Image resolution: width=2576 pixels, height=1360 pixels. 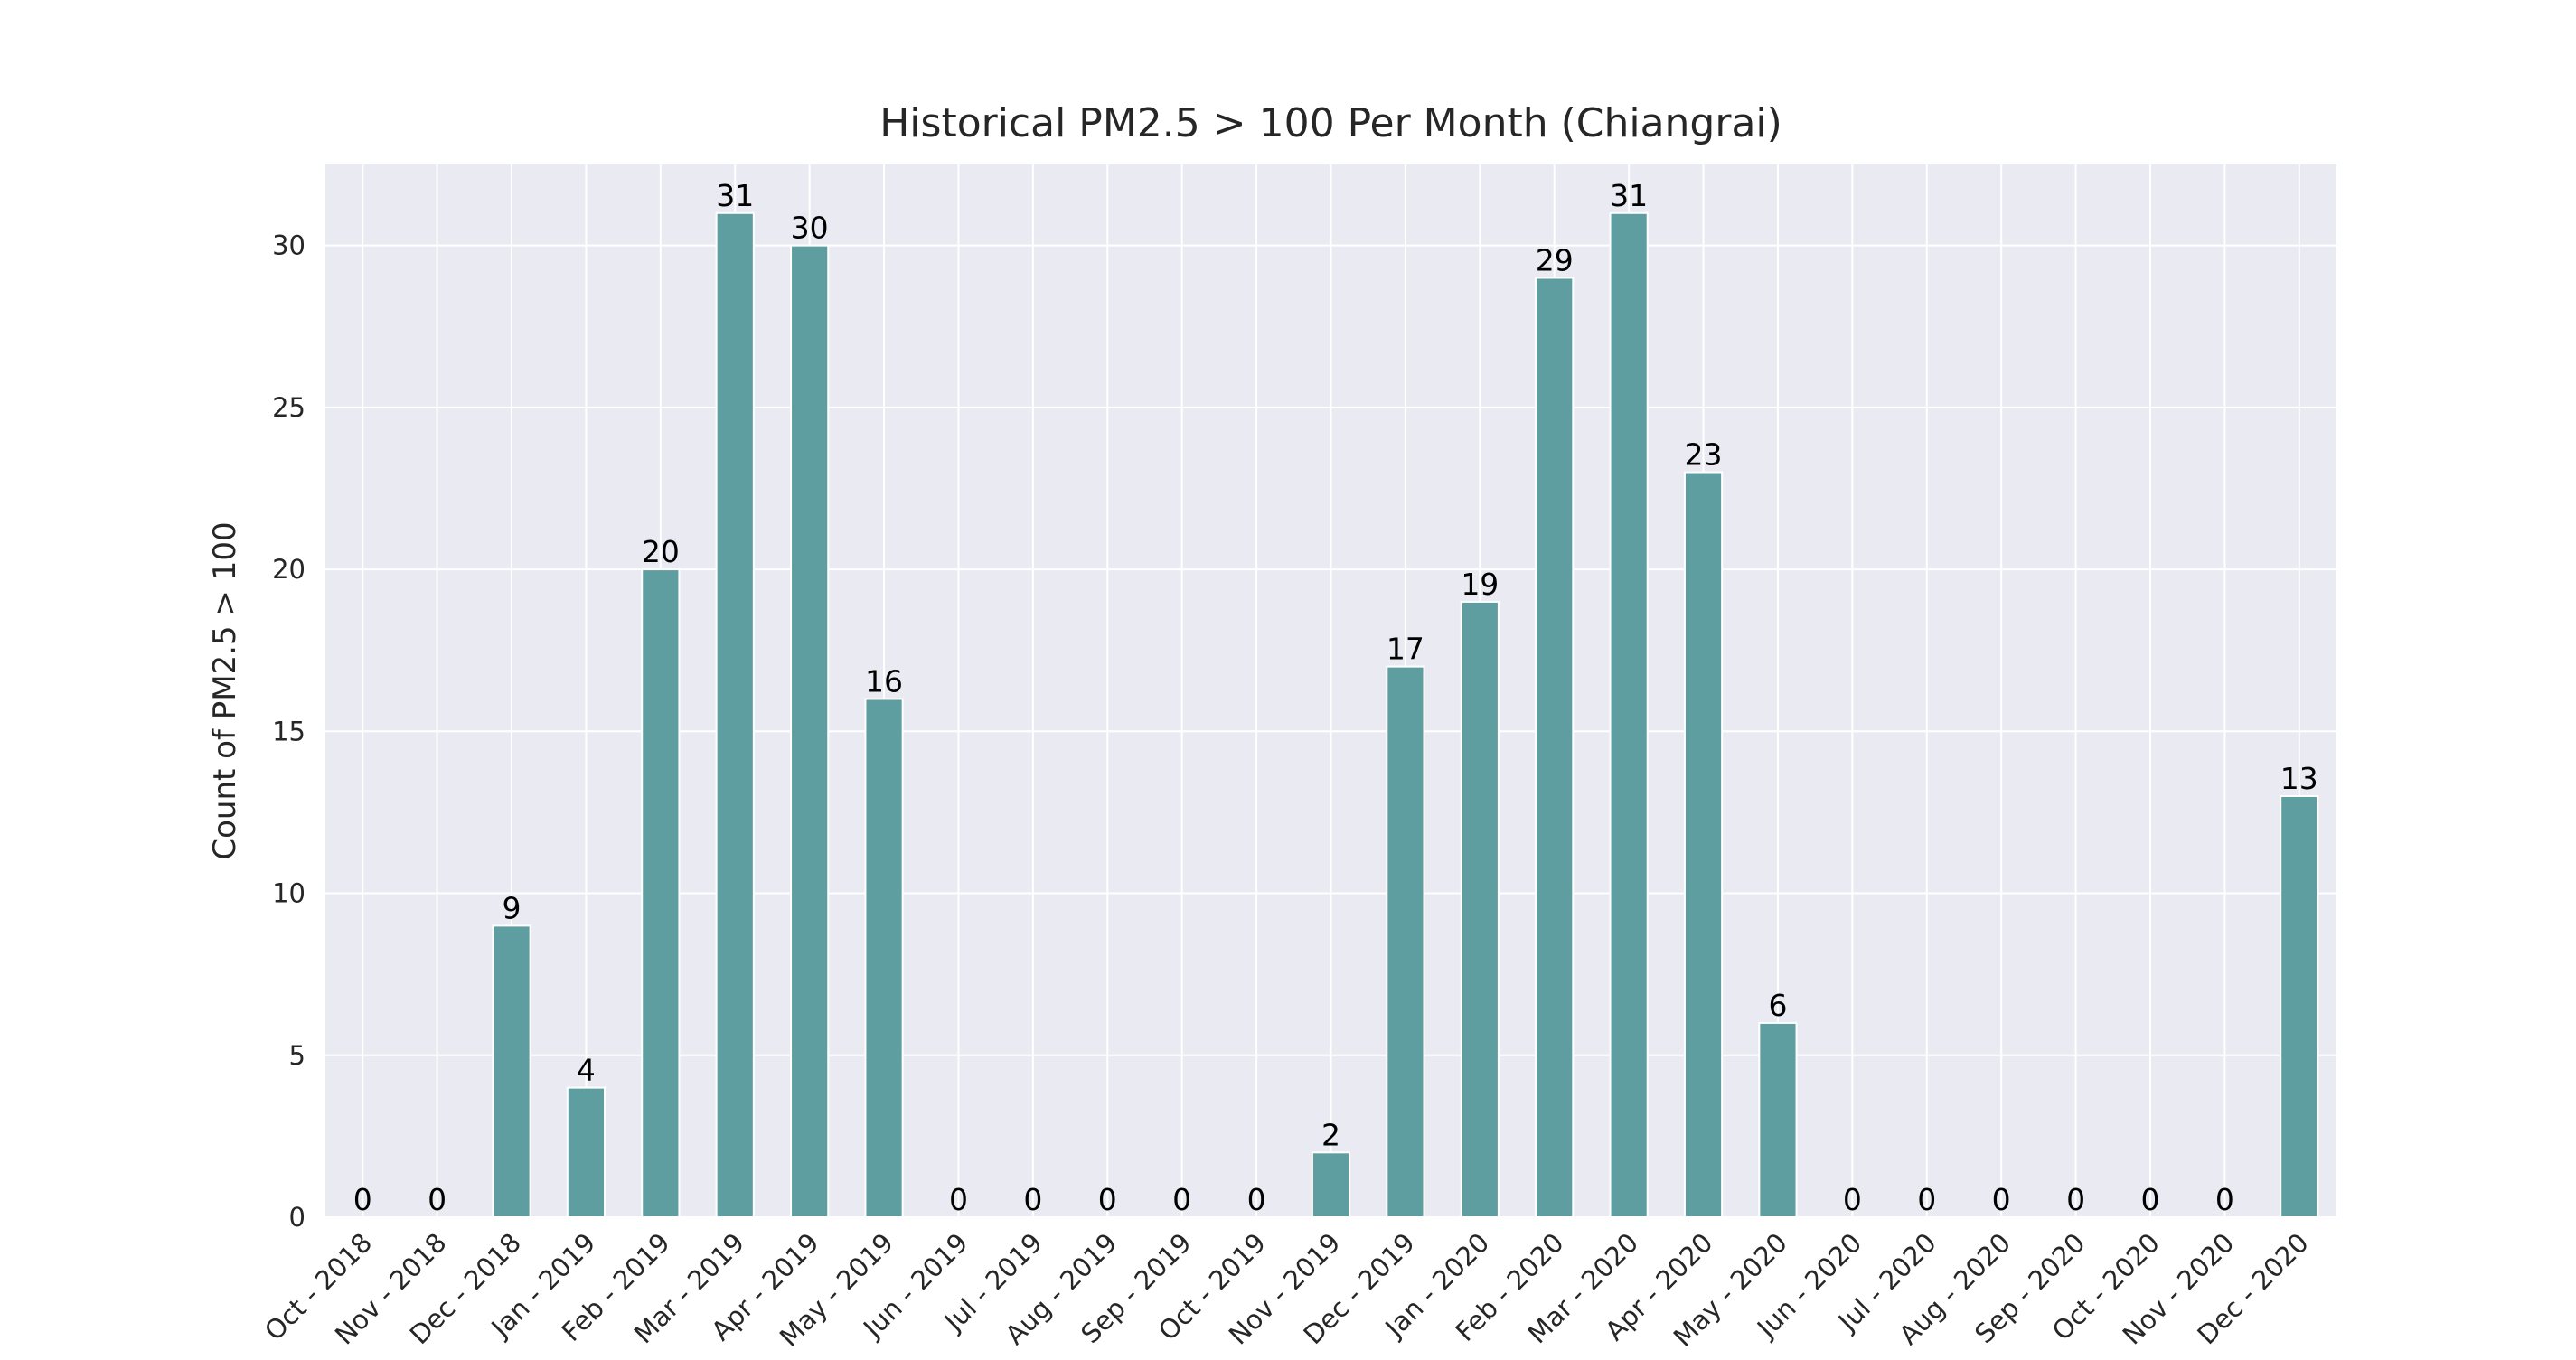 I want to click on data-label: 9, so click(x=512, y=908).